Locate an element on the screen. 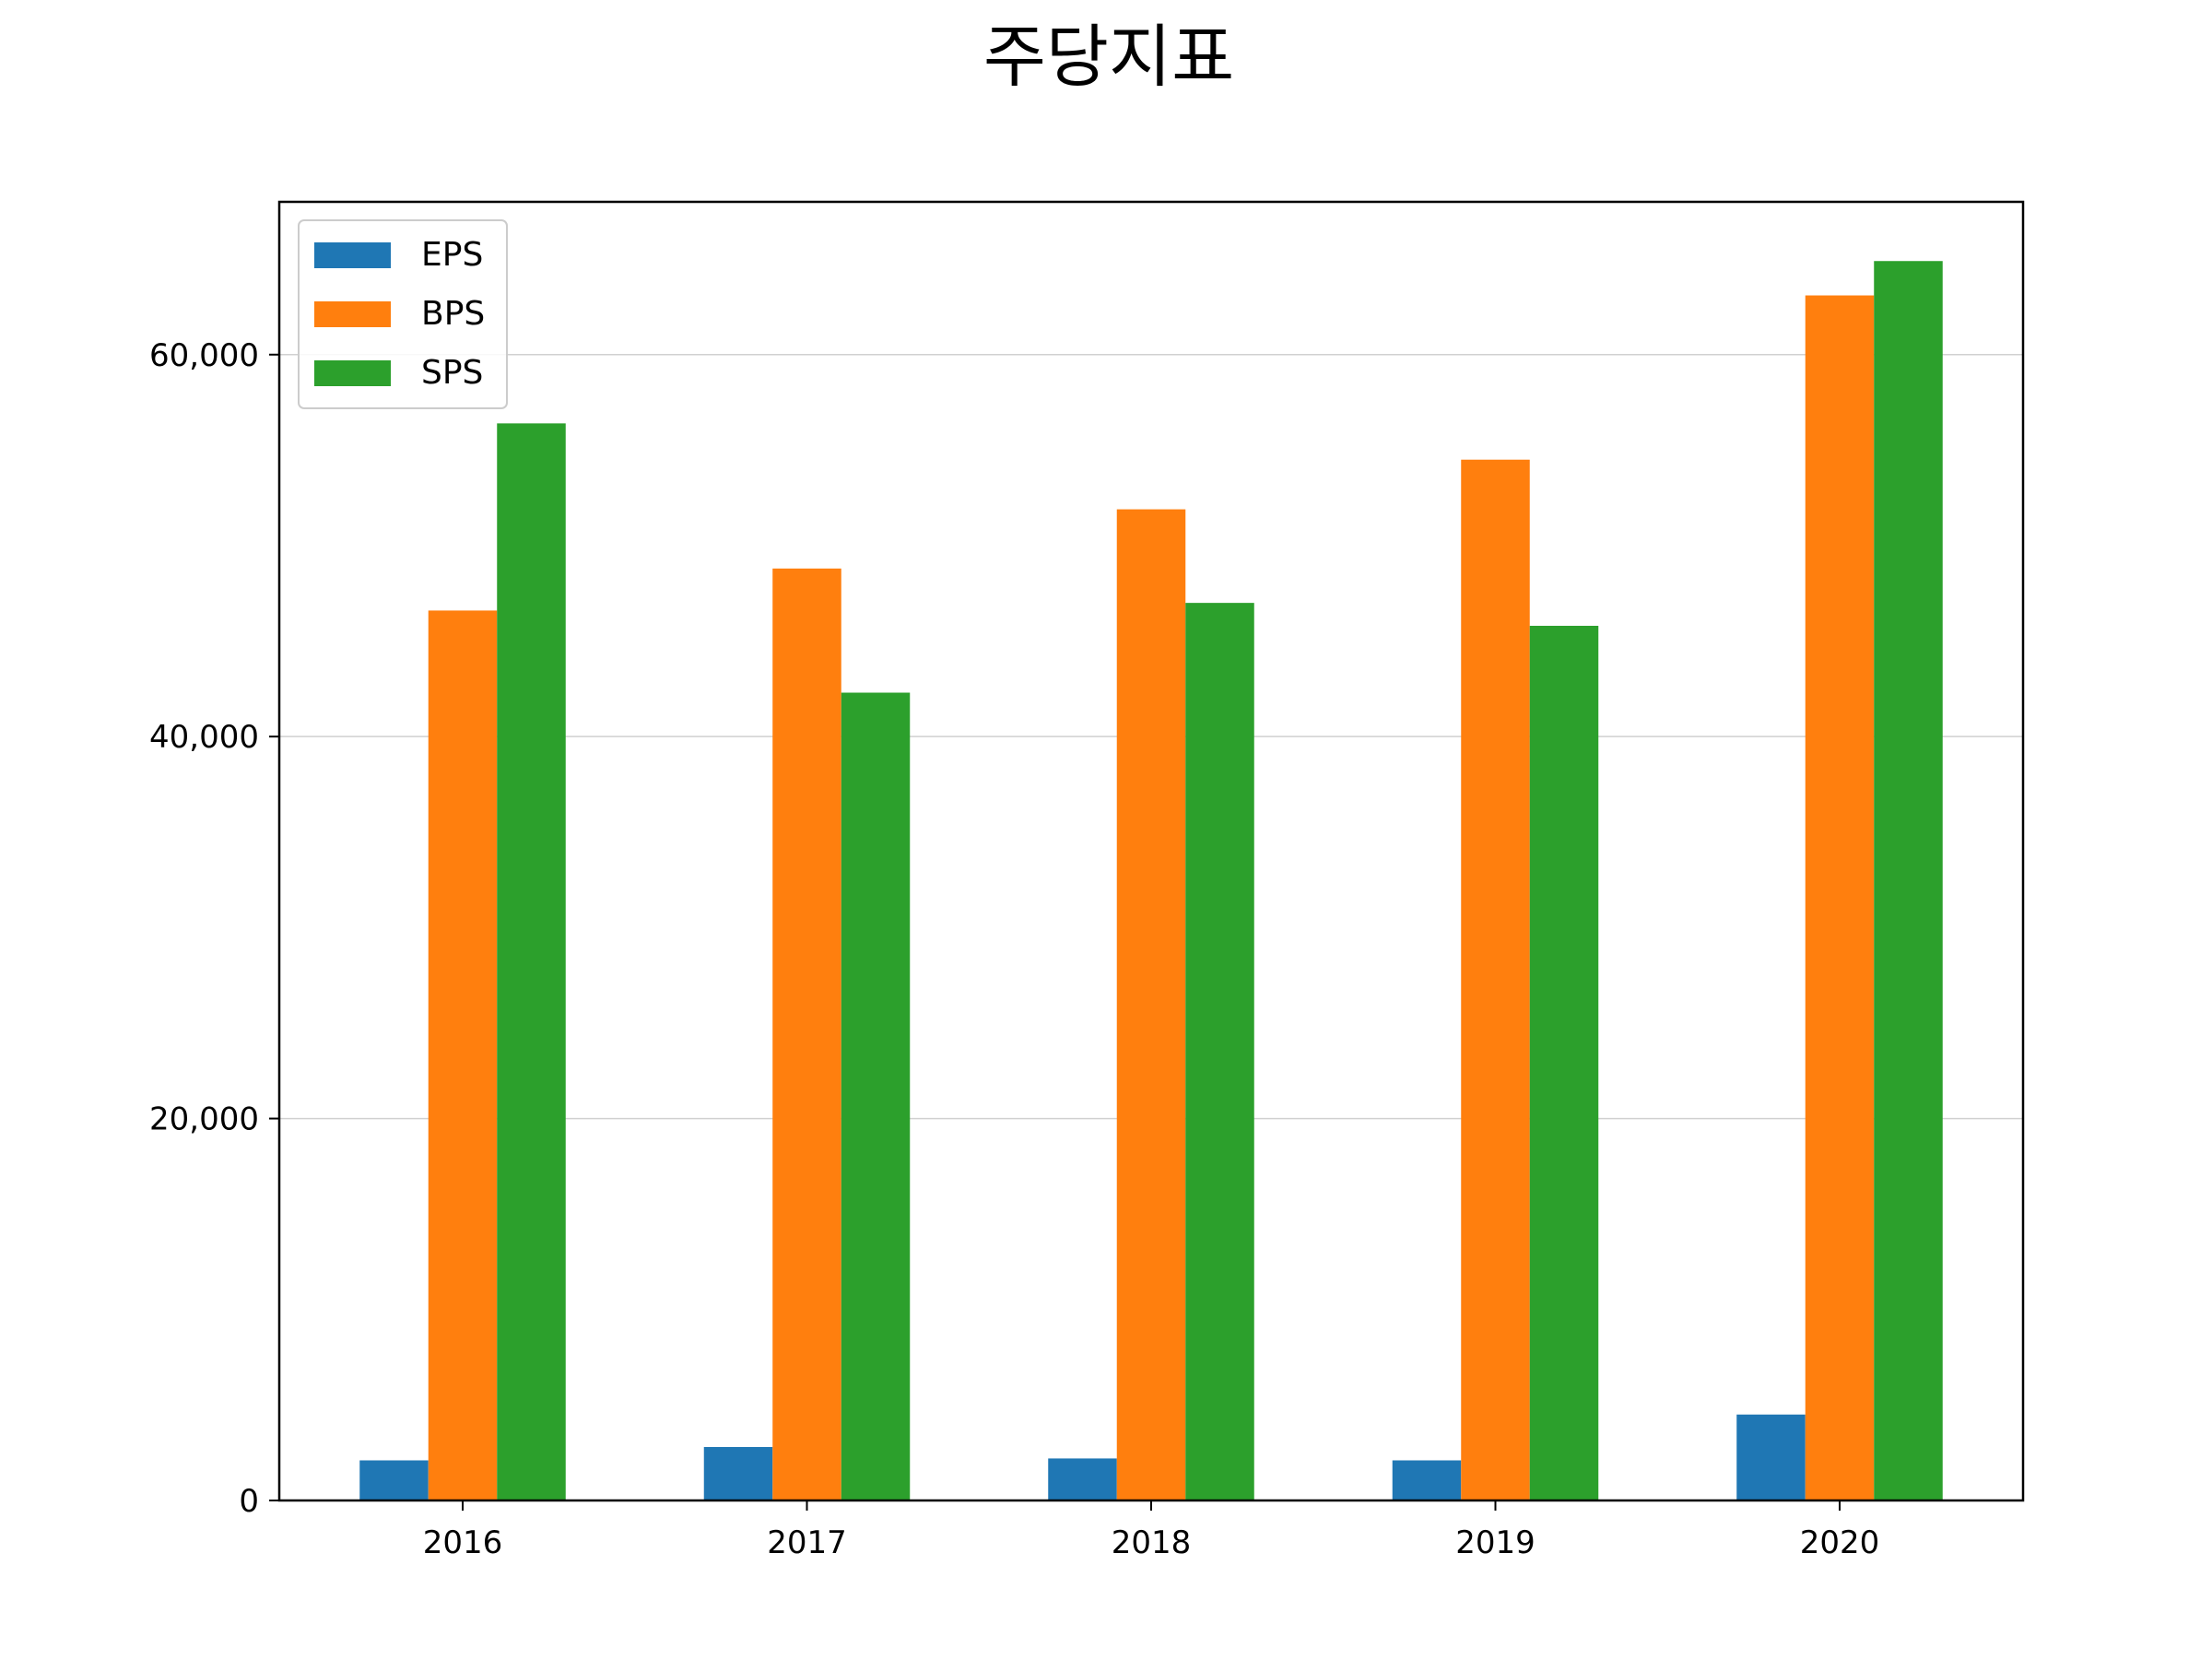 The width and height of the screenshot is (2212, 1659). bar-sps-2018 is located at coordinates (1219, 1051).